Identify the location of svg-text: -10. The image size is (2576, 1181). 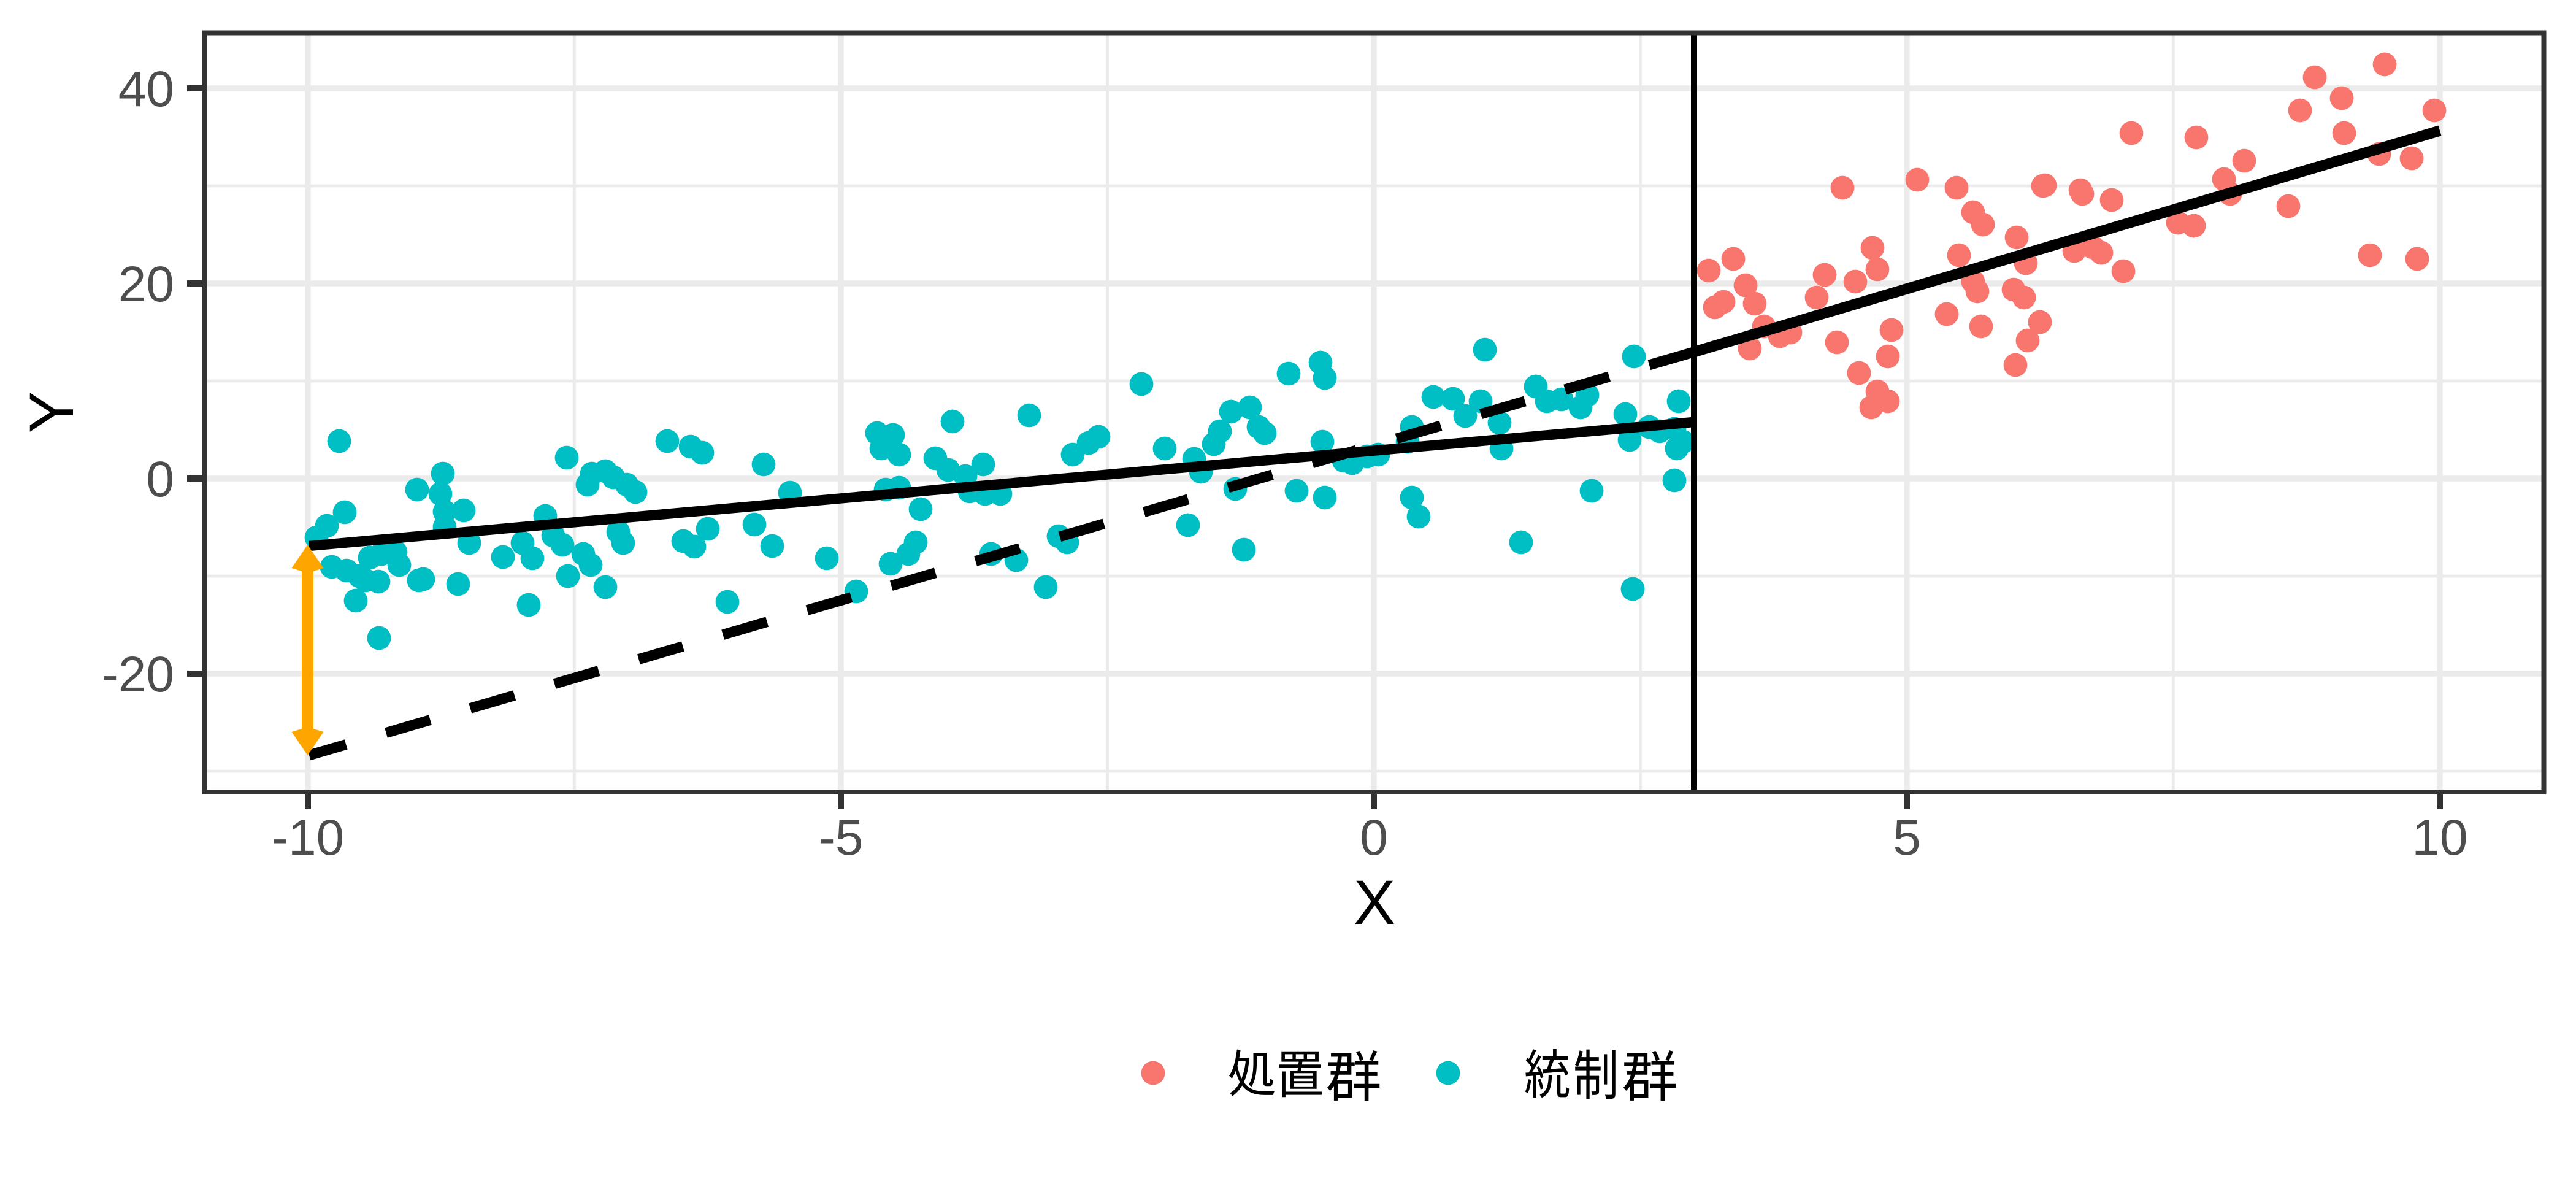
(308, 838).